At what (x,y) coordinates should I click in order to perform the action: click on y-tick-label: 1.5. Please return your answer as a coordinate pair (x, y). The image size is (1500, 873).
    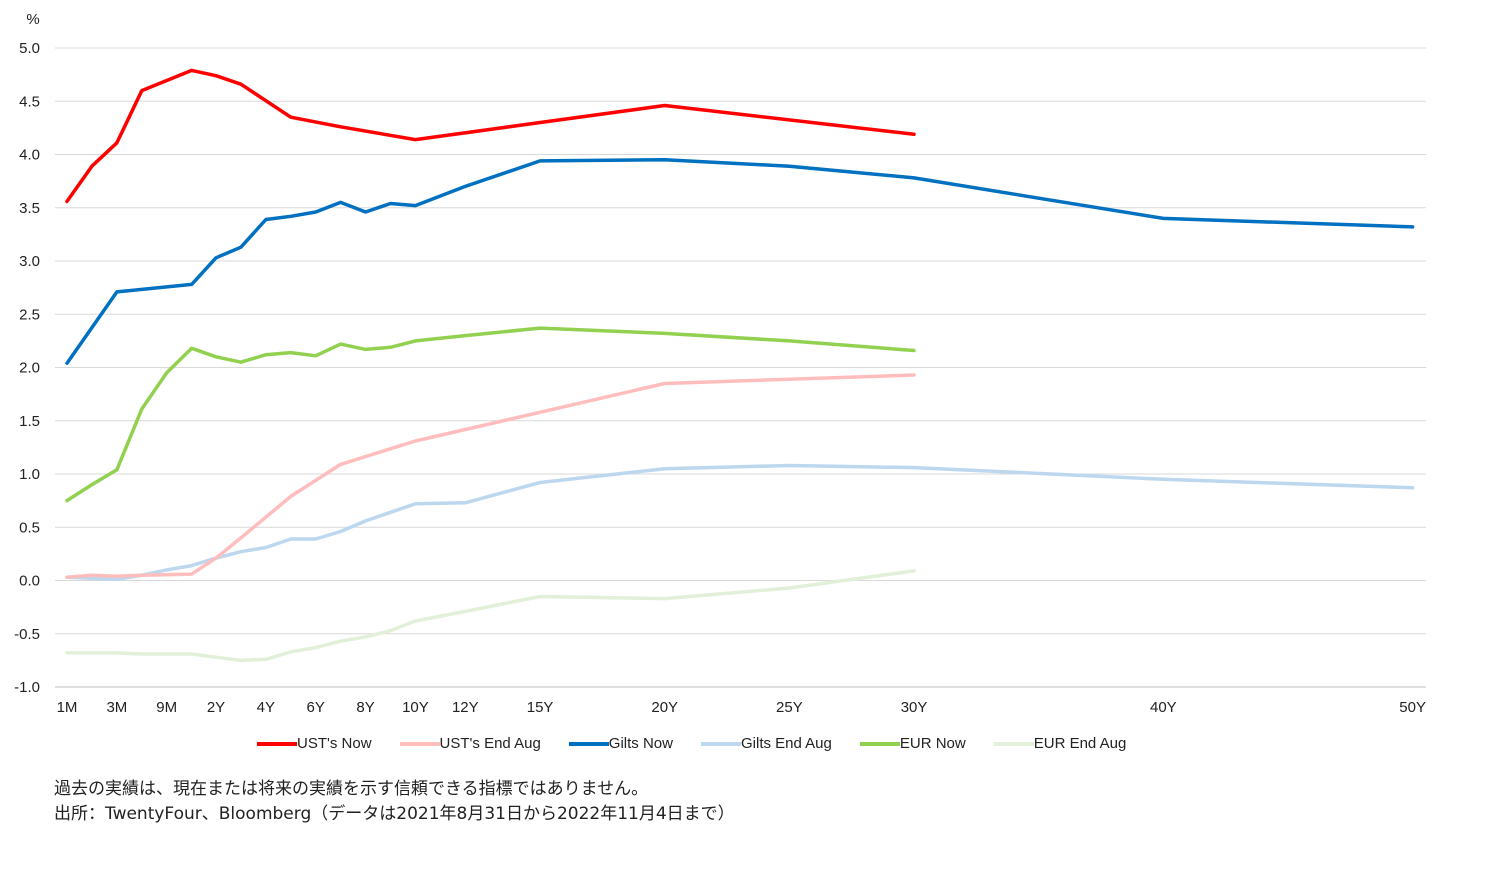
    Looking at the image, I should click on (29, 421).